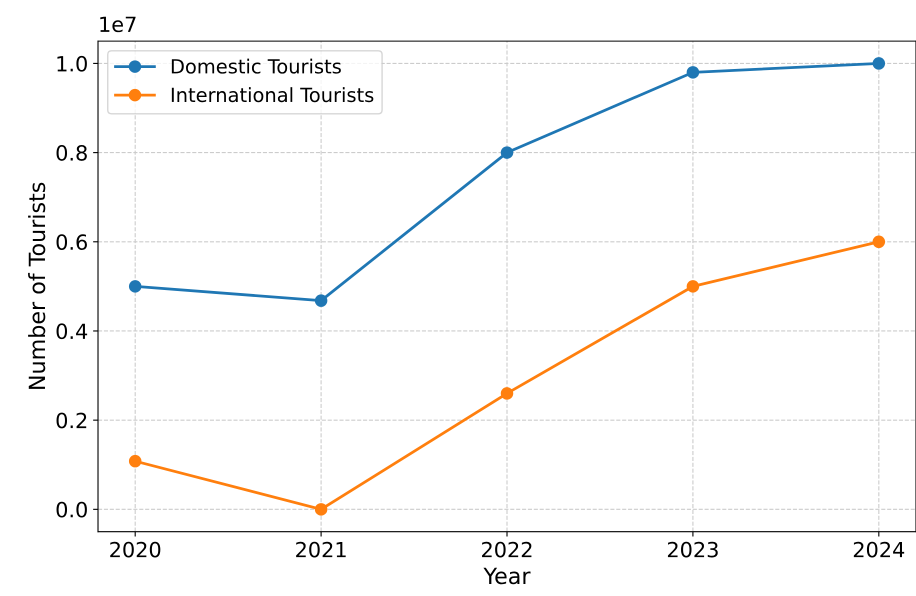  I want to click on x-tick-label: 2021, so click(321, 550).